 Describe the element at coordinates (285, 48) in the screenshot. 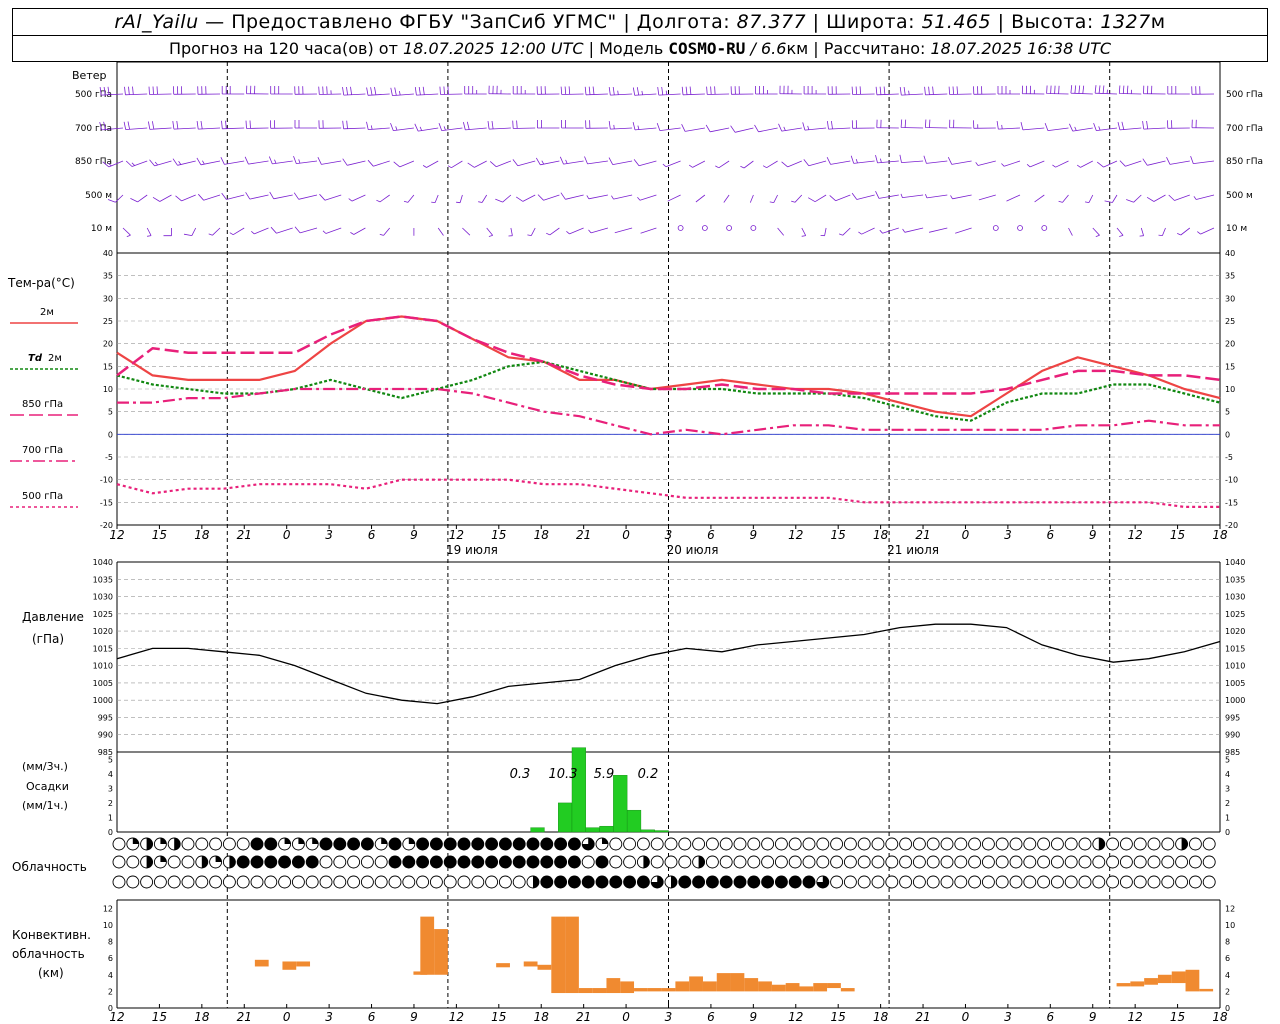

I see `forecast-prefix: Прогноз на 120 часа(ов) от` at that location.